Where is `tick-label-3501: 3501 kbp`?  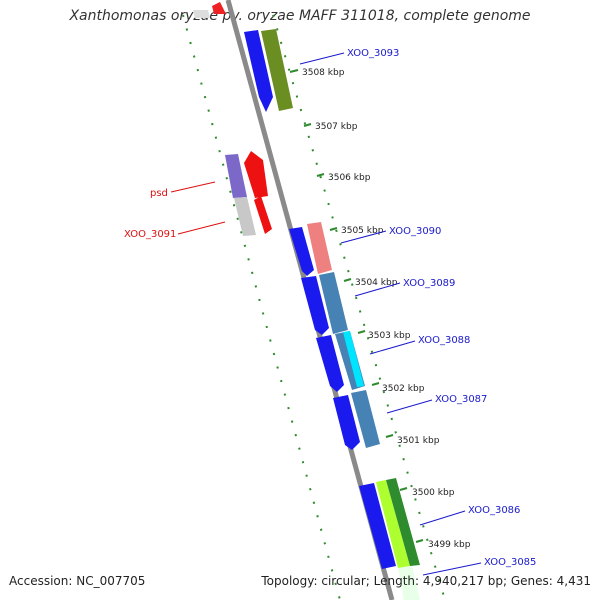 tick-label-3501: 3501 kbp is located at coordinates (418, 441).